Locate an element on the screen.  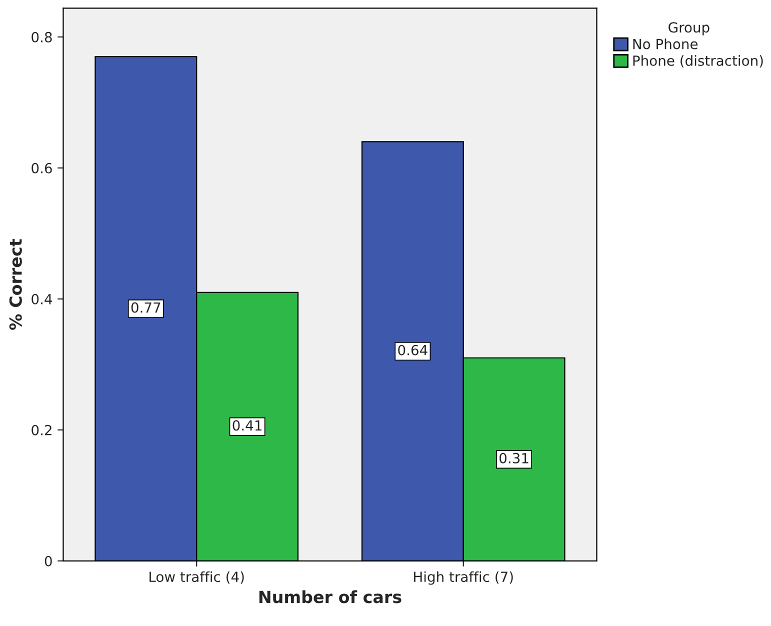
y-tick-label: 0 is located at coordinates (48, 561).